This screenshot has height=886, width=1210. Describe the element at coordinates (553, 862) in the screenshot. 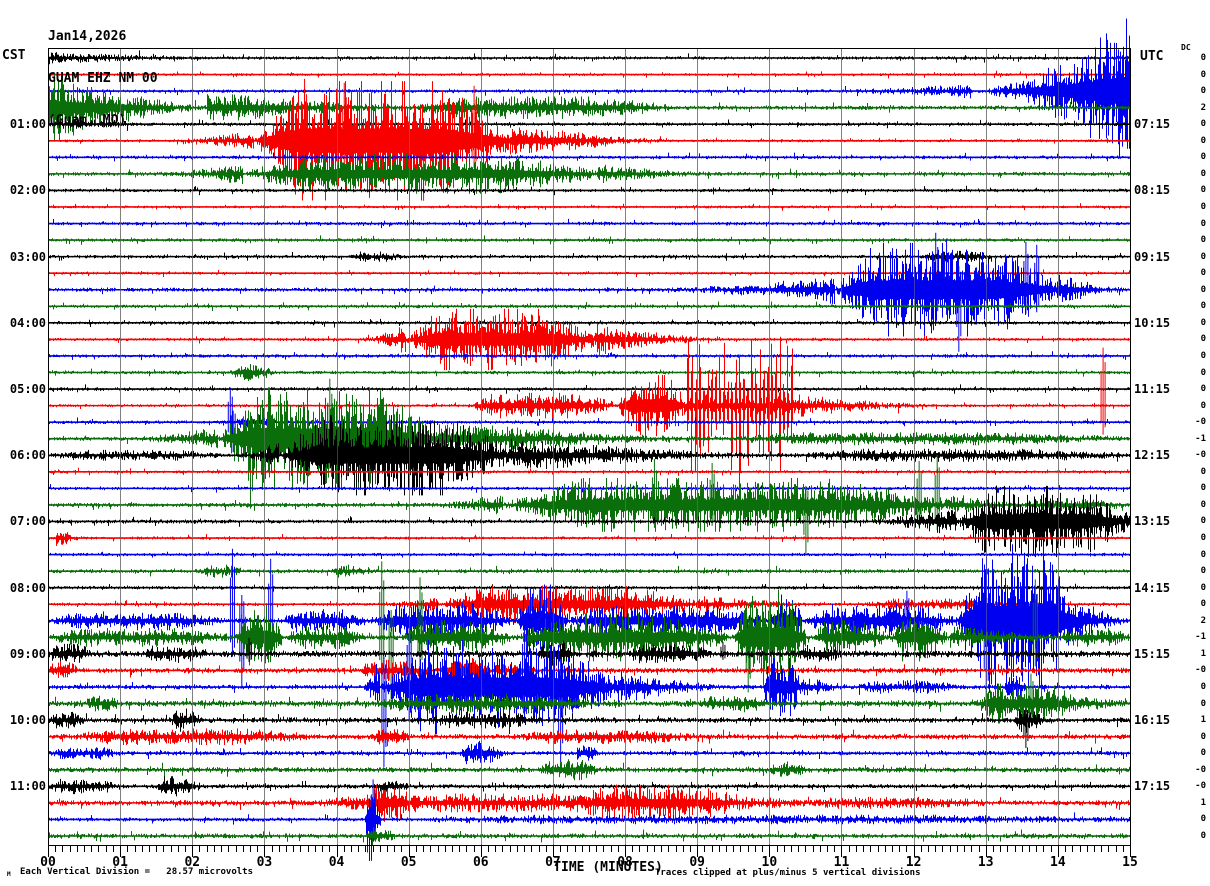

I see `x-tick-label: 07` at that location.